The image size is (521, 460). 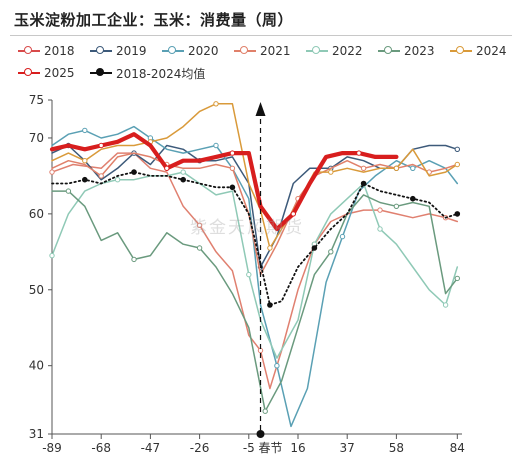 What do you see at coordinates (36, 214) in the screenshot?
I see `y-tick-label: 60` at bounding box center [36, 214].